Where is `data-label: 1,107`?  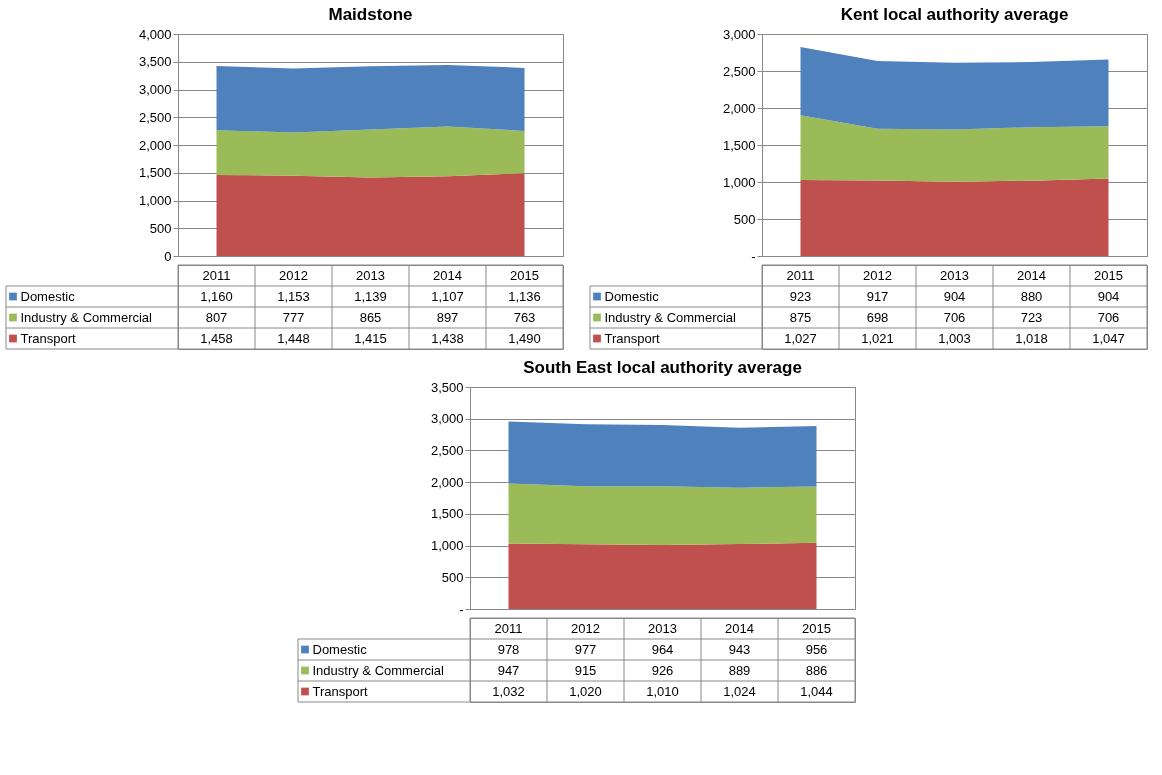 data-label: 1,107 is located at coordinates (447, 296).